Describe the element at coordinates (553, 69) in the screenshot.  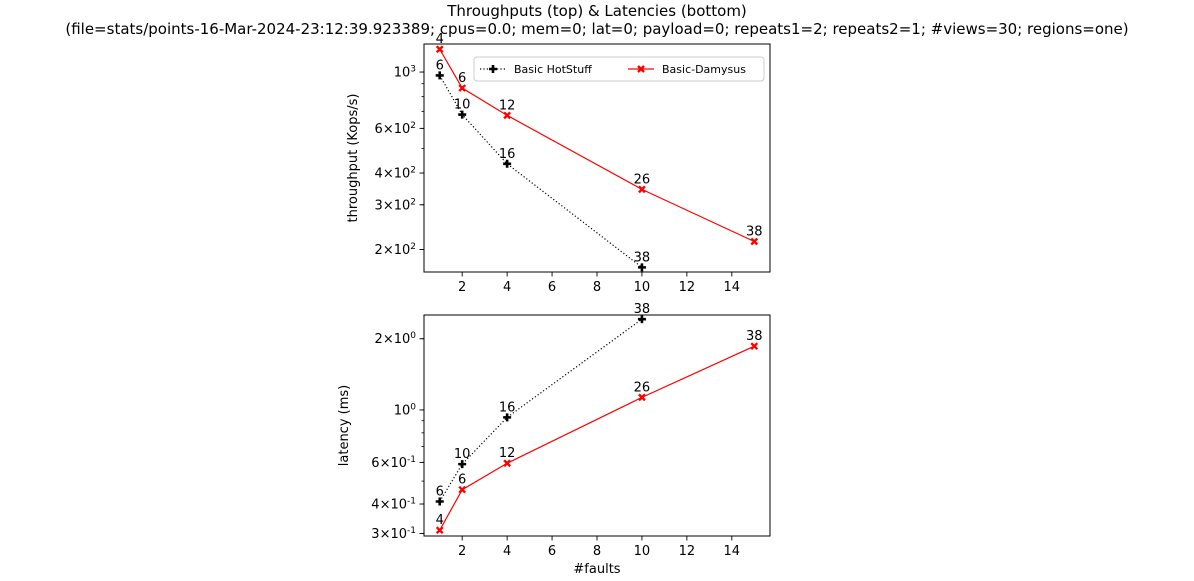
I see `legend-label: Basic HotStuff` at that location.